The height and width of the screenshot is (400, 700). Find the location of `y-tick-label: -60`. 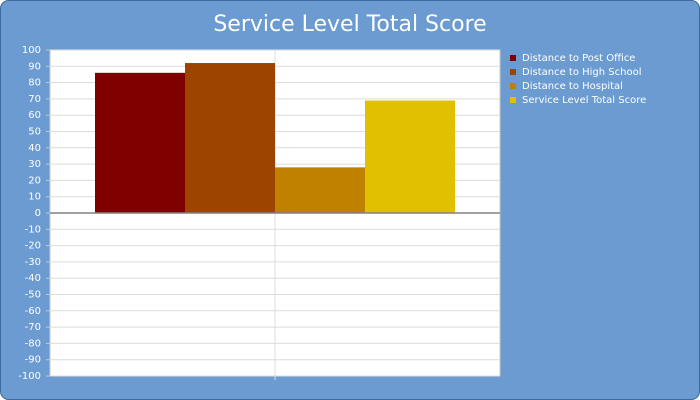

y-tick-label: -60 is located at coordinates (33, 311).